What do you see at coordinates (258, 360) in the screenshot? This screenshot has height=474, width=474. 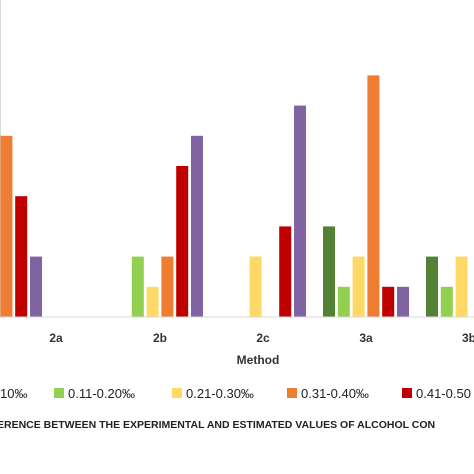 I see `x-axis-title: Method` at bounding box center [258, 360].